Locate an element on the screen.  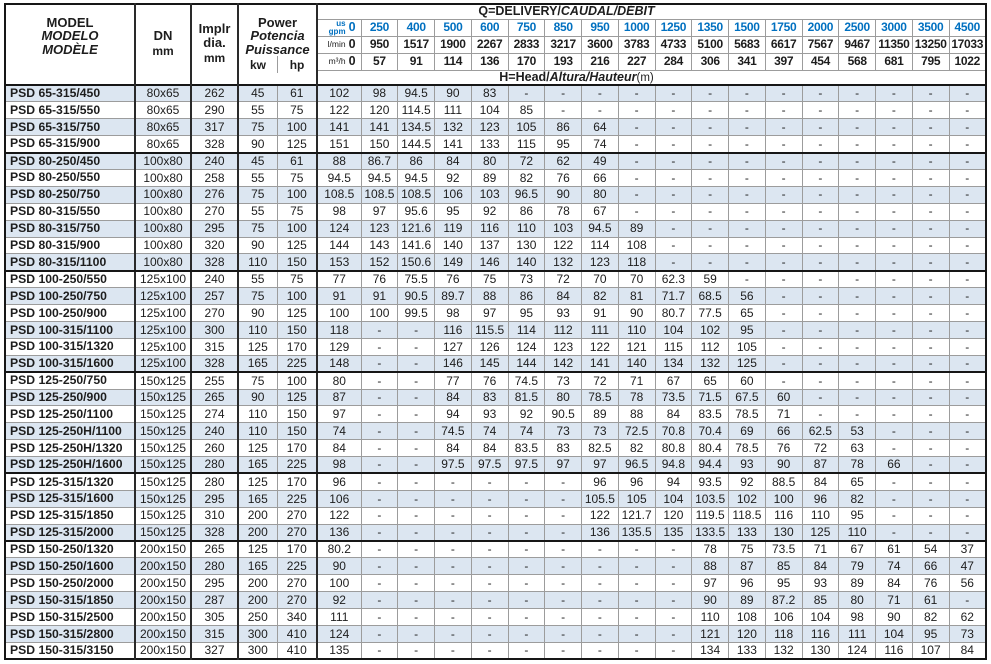
head-value-cell: 122 is located at coordinates (600, 346).